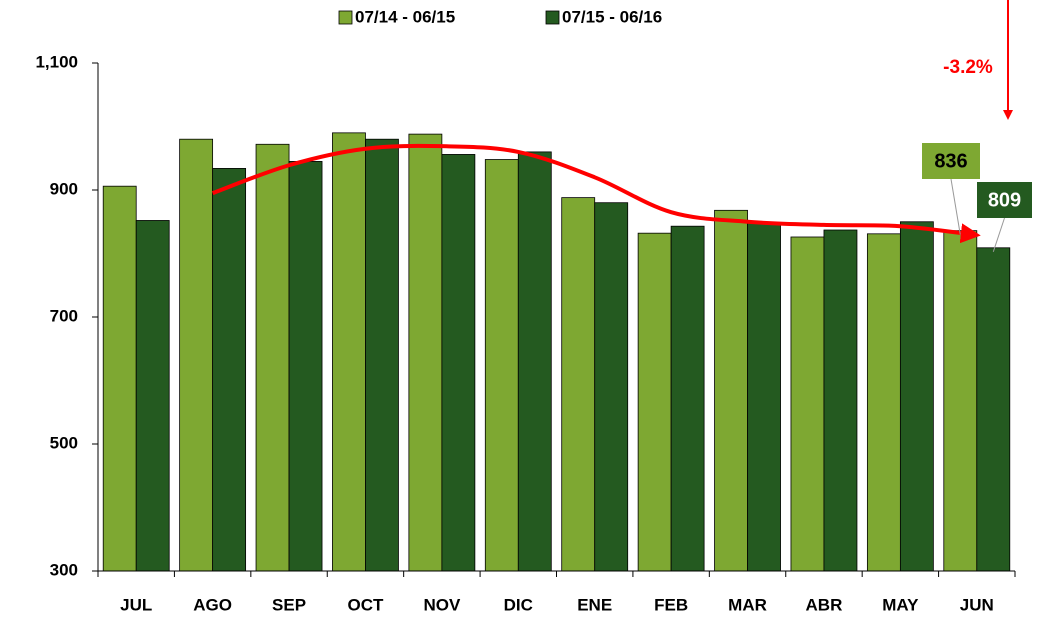 The height and width of the screenshot is (620, 1037). I want to click on y-tick-label: 500, so click(64, 442).